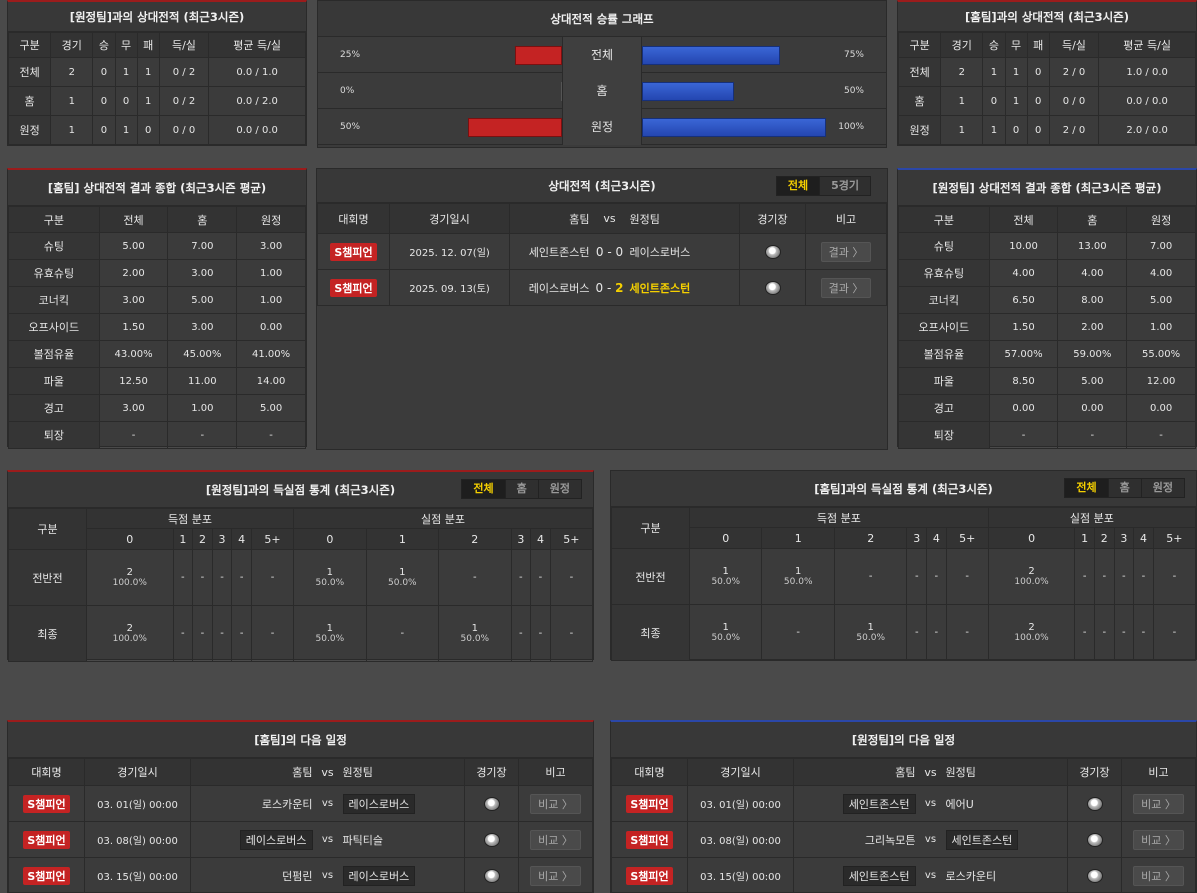 The height and width of the screenshot is (893, 1197). What do you see at coordinates (362, 840) in the screenshot?
I see `away-team: 파틱티슬` at bounding box center [362, 840].